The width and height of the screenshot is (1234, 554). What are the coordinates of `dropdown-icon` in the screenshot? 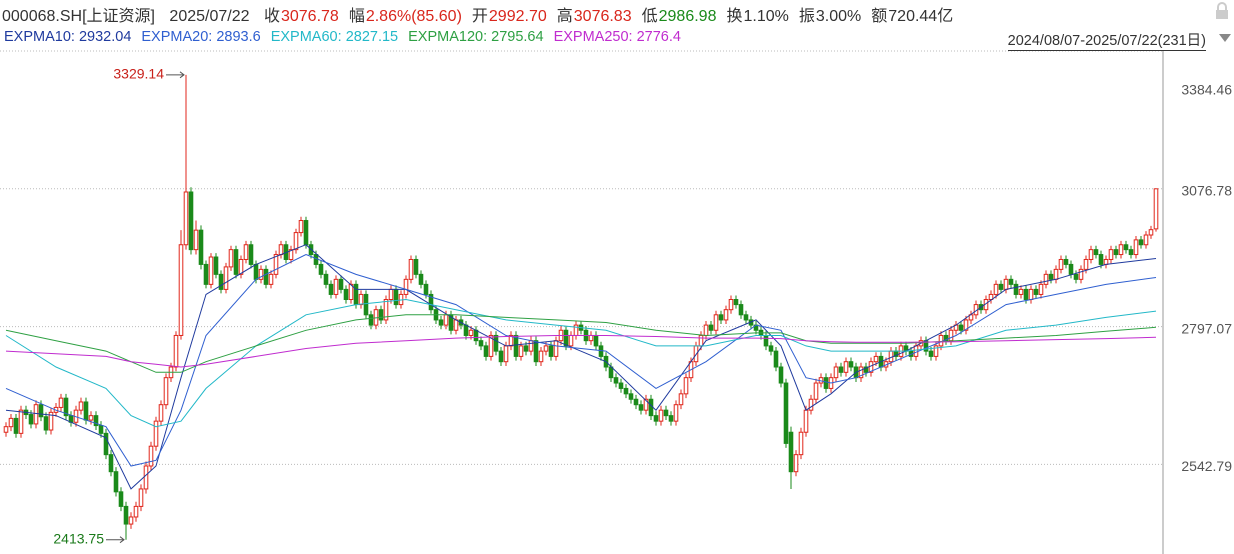 It's located at (1225, 38).